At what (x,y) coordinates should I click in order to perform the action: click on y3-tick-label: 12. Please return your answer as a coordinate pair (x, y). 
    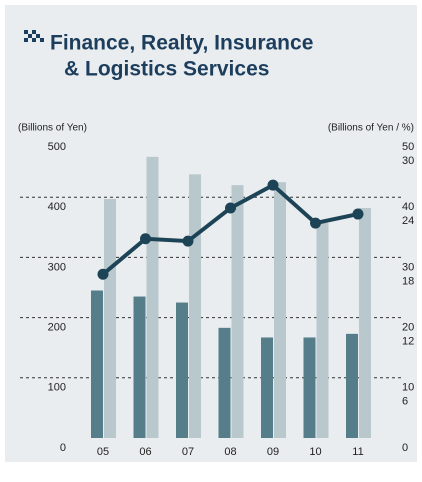
    Looking at the image, I should click on (408, 342).